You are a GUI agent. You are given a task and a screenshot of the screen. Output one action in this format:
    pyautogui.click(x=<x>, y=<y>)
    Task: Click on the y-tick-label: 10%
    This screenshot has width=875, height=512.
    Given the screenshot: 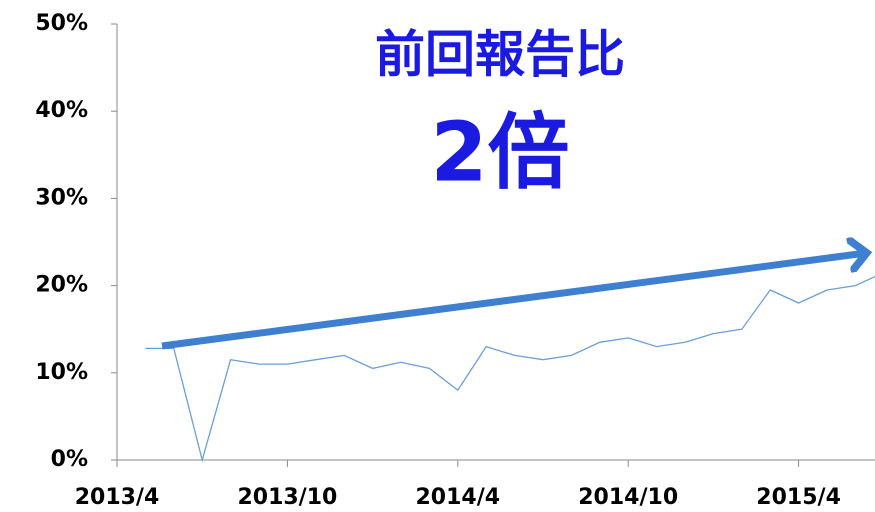 What is the action you would take?
    pyautogui.click(x=61, y=372)
    